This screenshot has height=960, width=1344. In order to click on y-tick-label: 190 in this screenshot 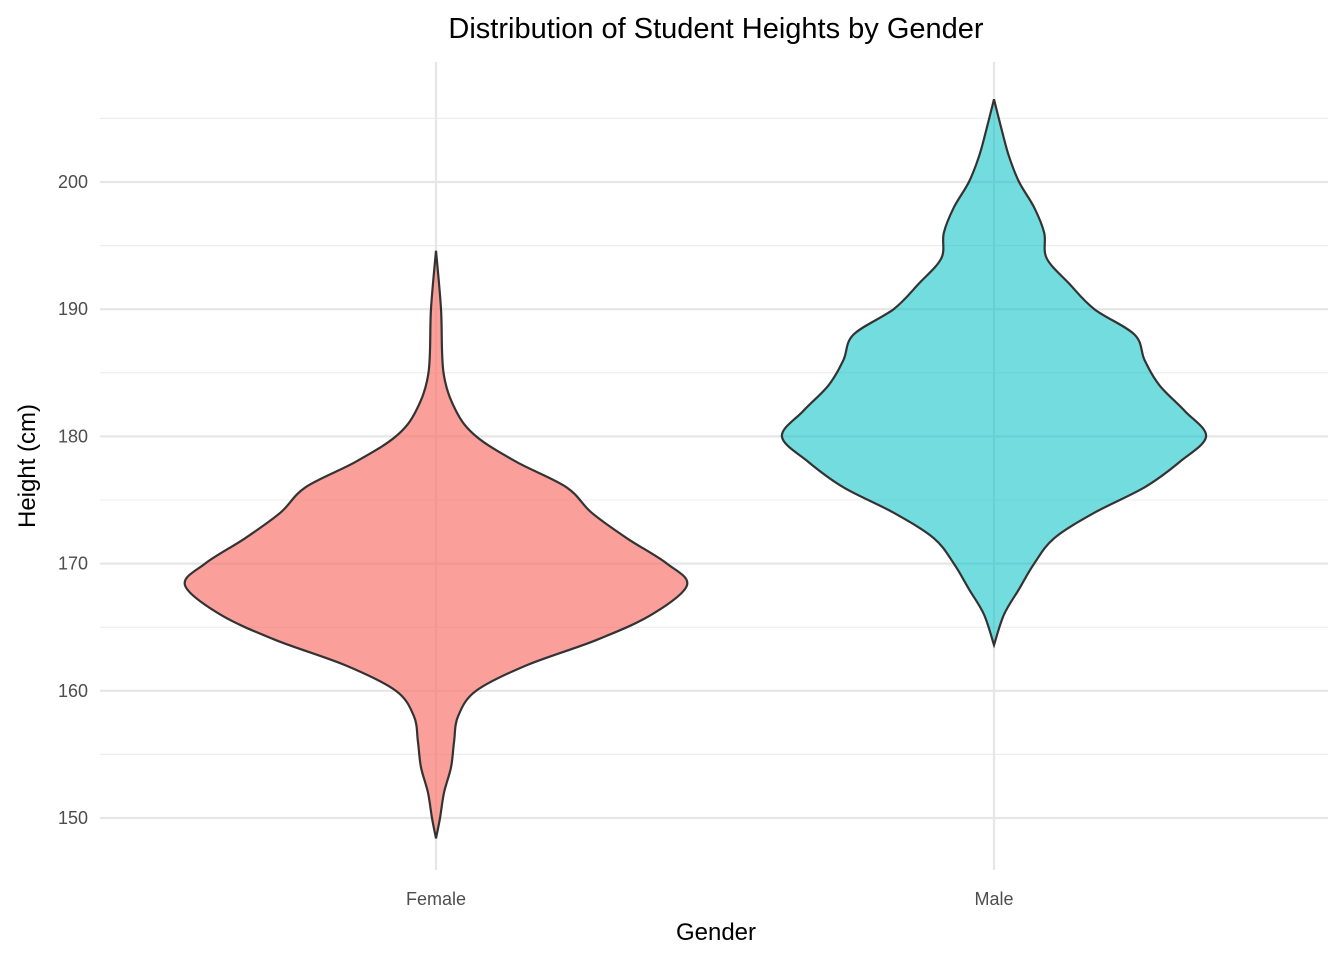, I will do `click(73, 309)`.